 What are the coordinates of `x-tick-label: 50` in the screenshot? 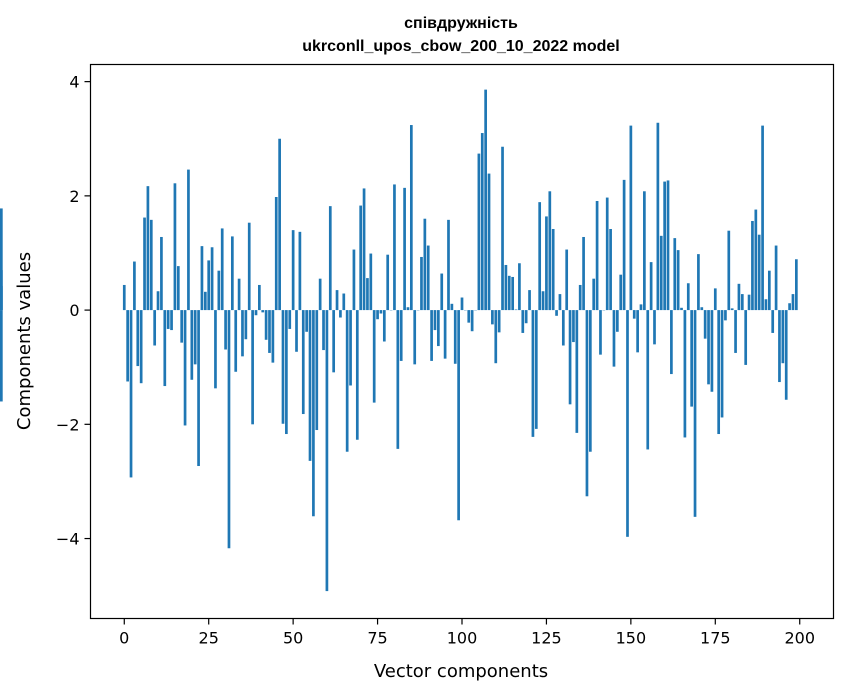 It's located at (293, 638).